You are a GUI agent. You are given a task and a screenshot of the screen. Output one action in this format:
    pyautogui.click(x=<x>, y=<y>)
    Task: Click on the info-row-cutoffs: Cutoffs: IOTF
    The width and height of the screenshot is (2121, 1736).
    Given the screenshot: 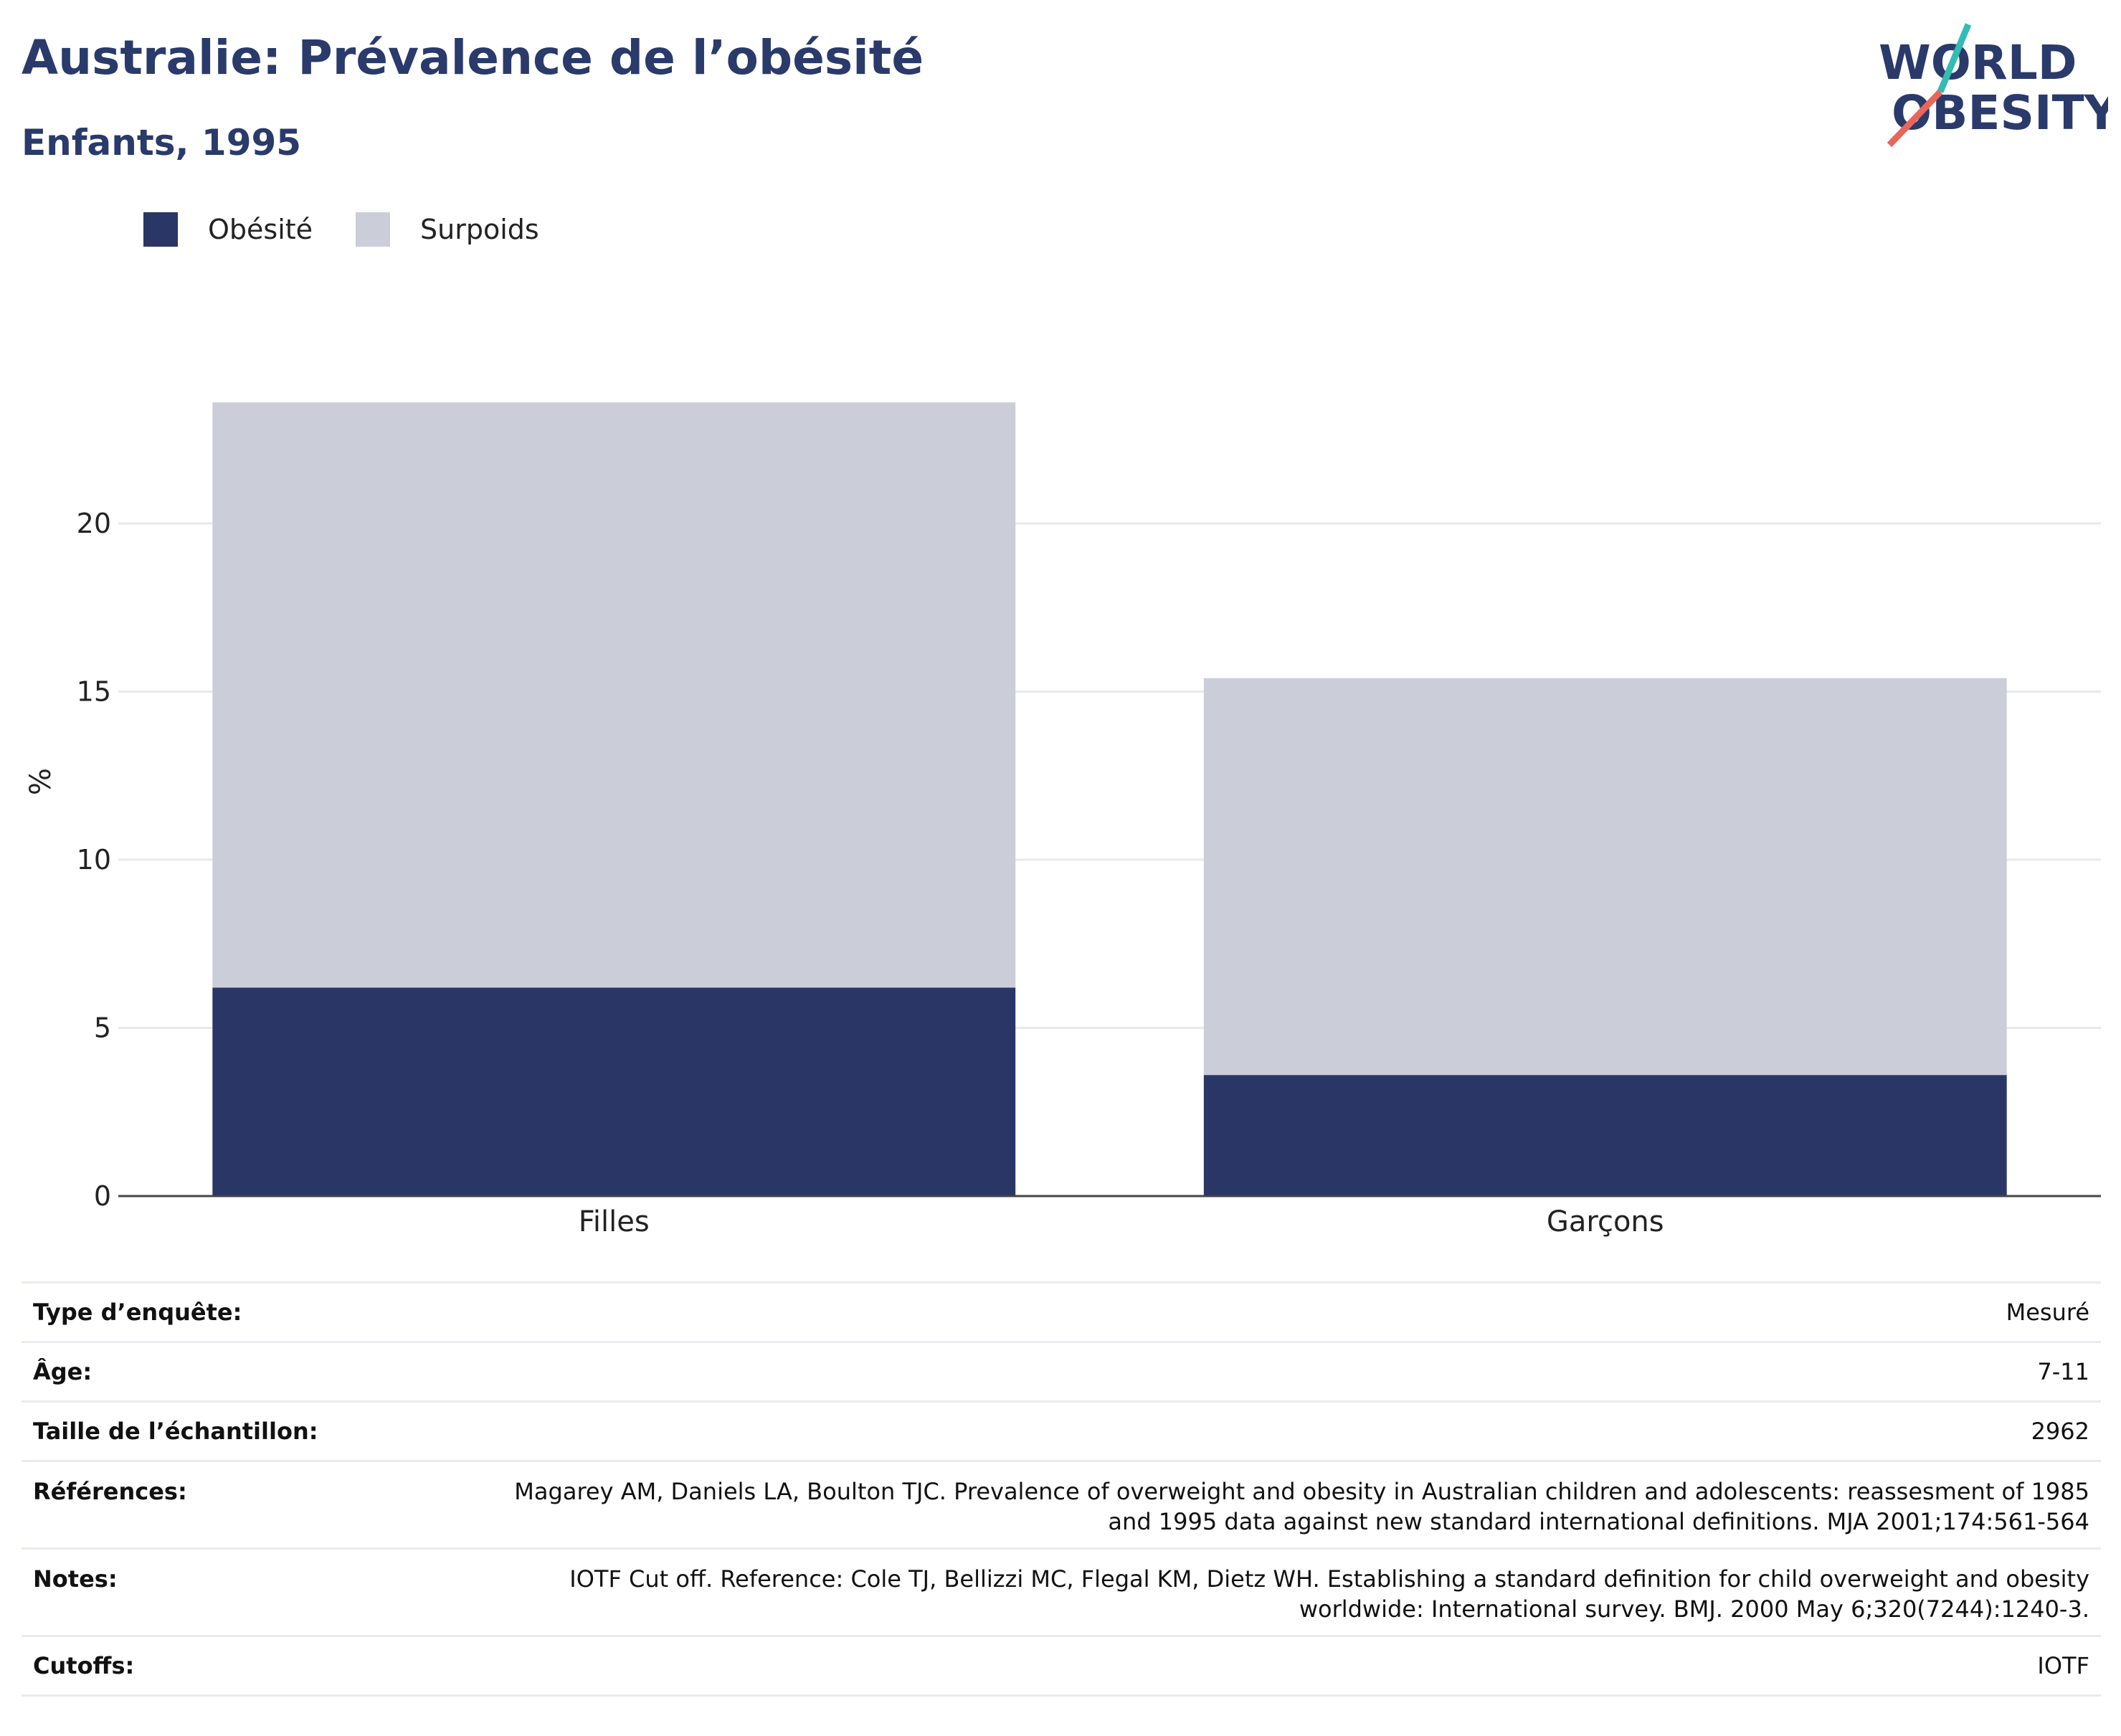 What is the action you would take?
    pyautogui.click(x=1061, y=1666)
    